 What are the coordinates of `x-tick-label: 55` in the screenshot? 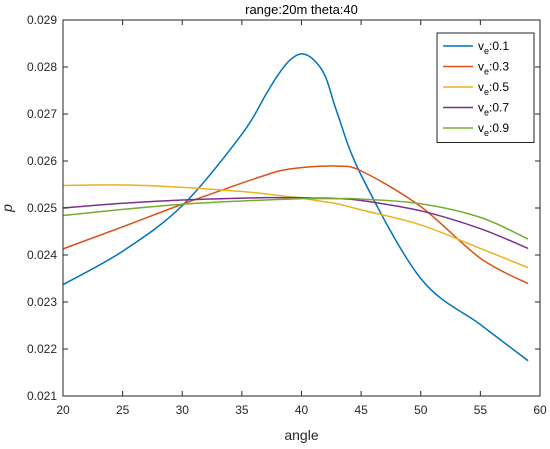 It's located at (481, 410).